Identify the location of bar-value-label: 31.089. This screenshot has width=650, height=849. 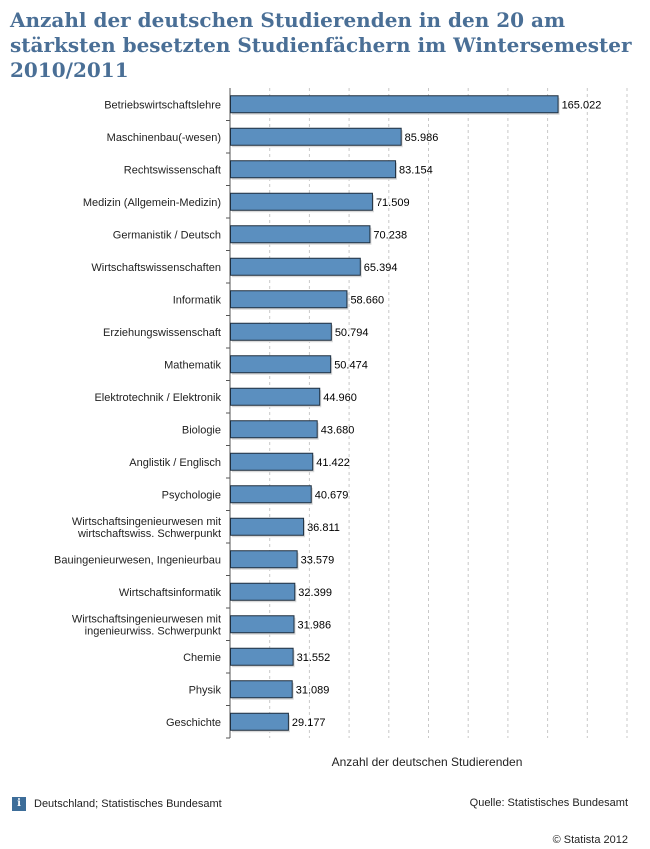
(313, 690).